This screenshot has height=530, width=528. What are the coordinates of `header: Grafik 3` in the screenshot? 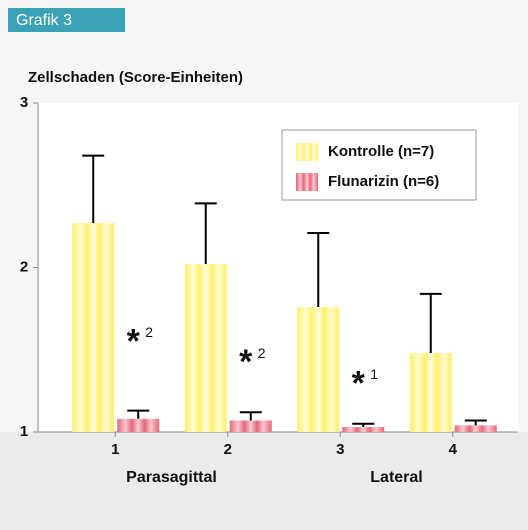 It's located at (44, 20).